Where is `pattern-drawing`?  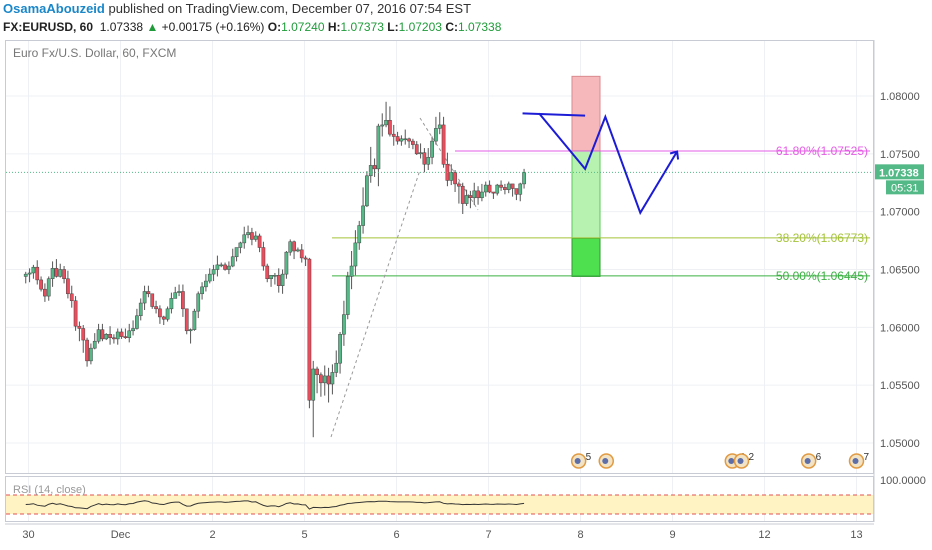
pattern-drawing is located at coordinates (601, 164).